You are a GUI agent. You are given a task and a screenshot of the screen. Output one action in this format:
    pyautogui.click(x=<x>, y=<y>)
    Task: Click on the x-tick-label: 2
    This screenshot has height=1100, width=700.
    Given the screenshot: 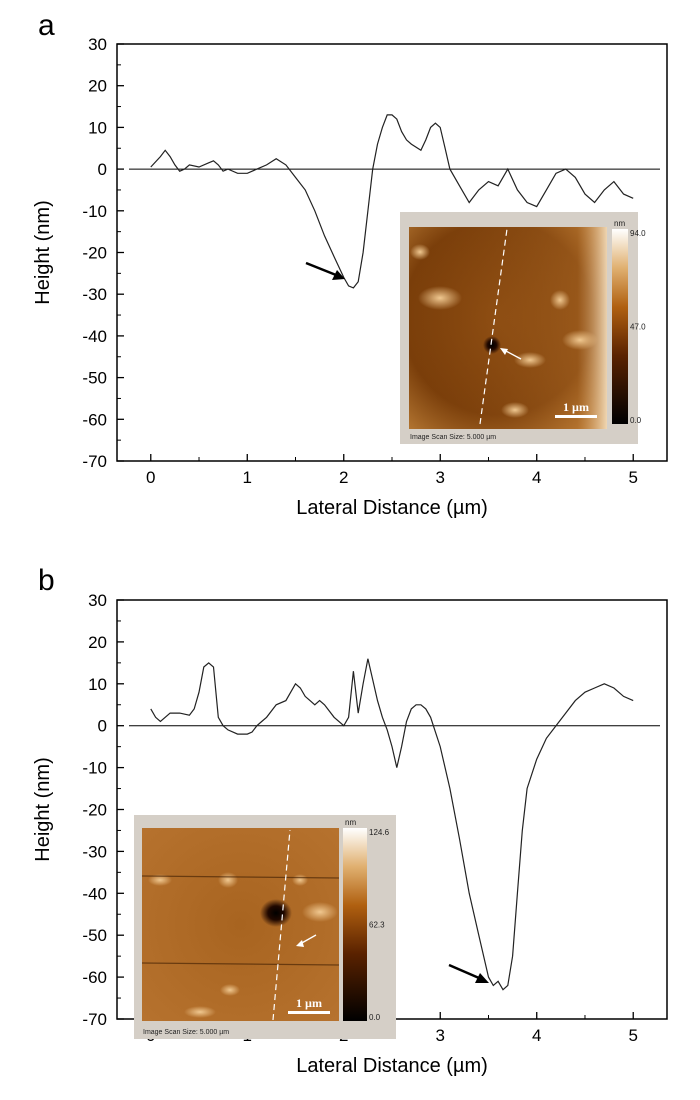 What is the action you would take?
    pyautogui.click(x=343, y=477)
    